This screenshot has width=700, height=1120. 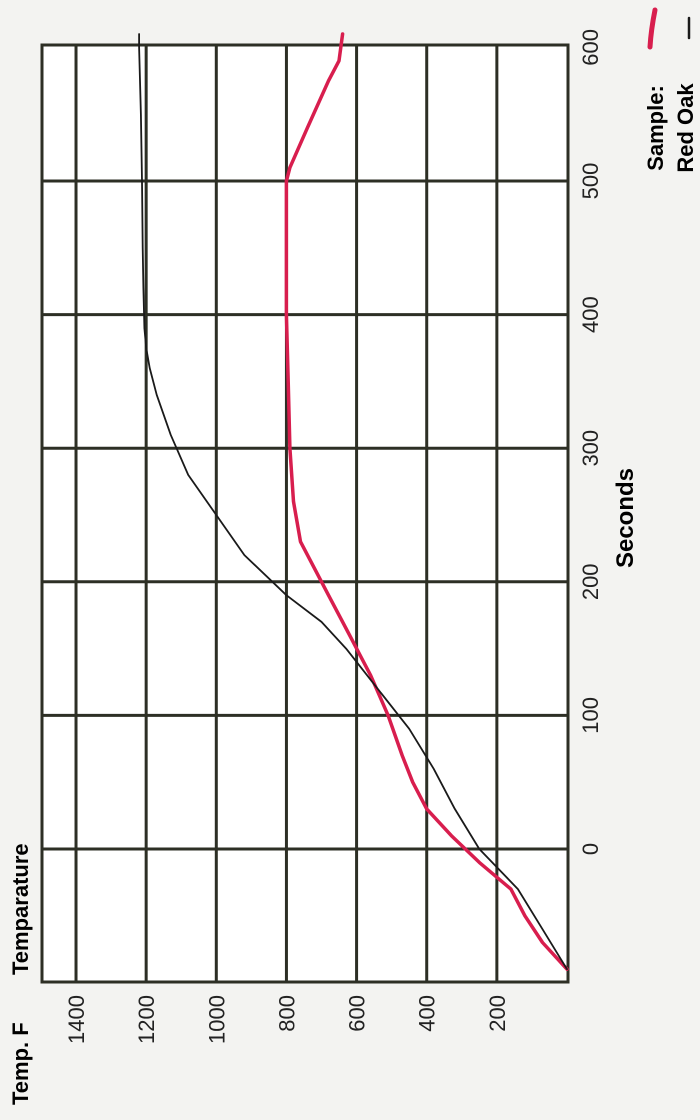 What do you see at coordinates (497, 1013) in the screenshot?
I see `y-tick-label: 200` at bounding box center [497, 1013].